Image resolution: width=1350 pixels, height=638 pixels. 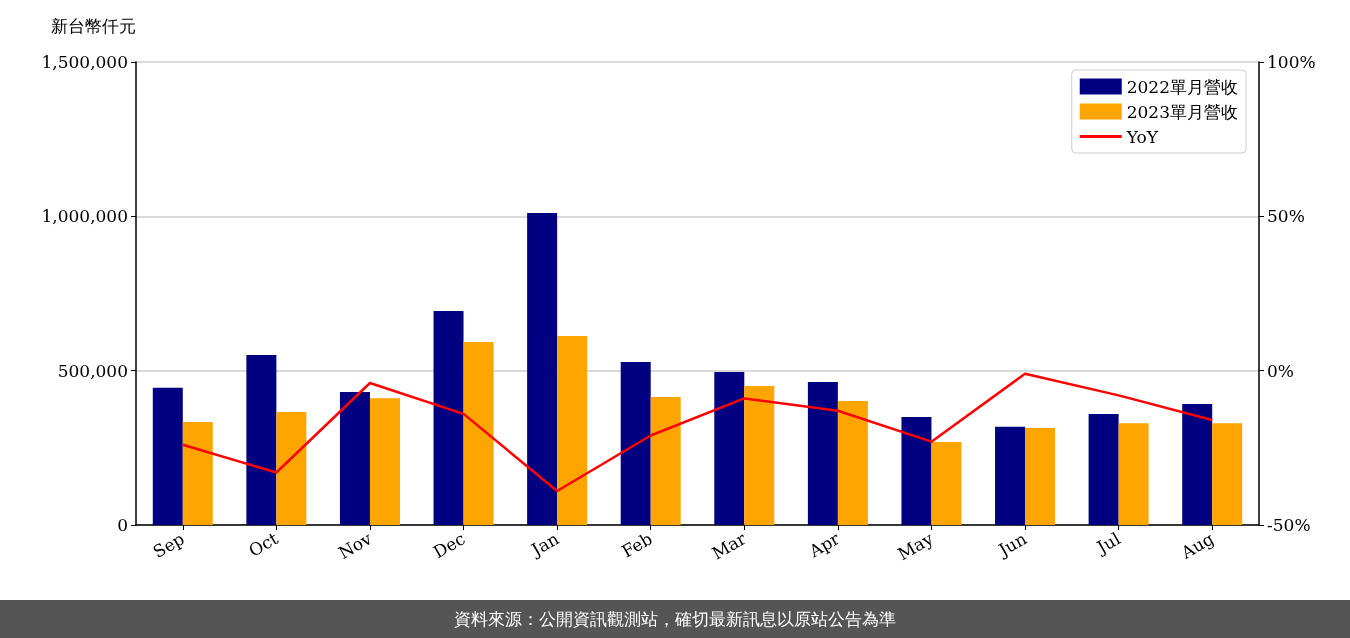 I want to click on y-axis-title: 新台幣仟元, so click(x=93, y=25).